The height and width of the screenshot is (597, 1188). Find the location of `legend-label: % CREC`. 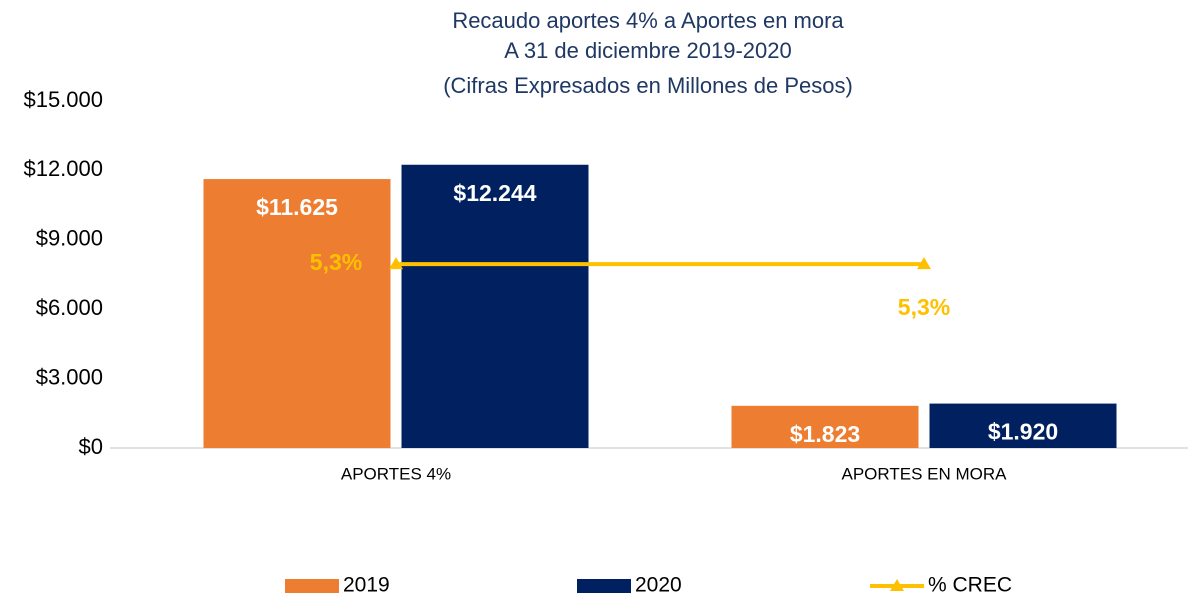

legend-label: % CREC is located at coordinates (970, 585).